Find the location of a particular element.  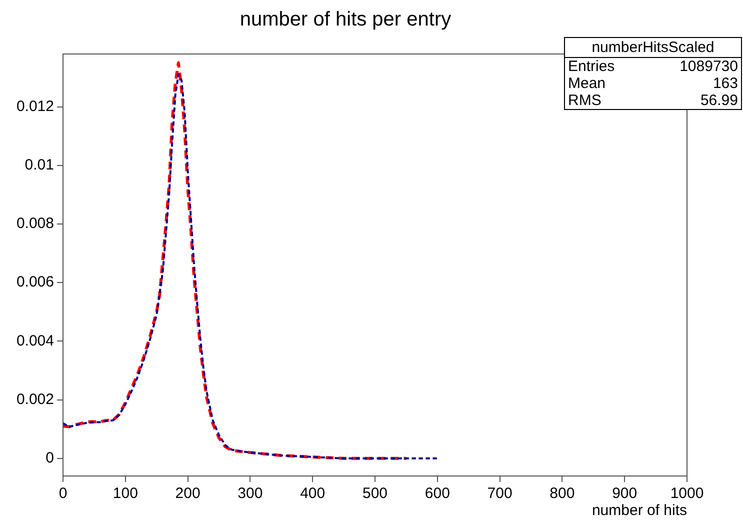

x-tick-label: 700 is located at coordinates (499, 493).